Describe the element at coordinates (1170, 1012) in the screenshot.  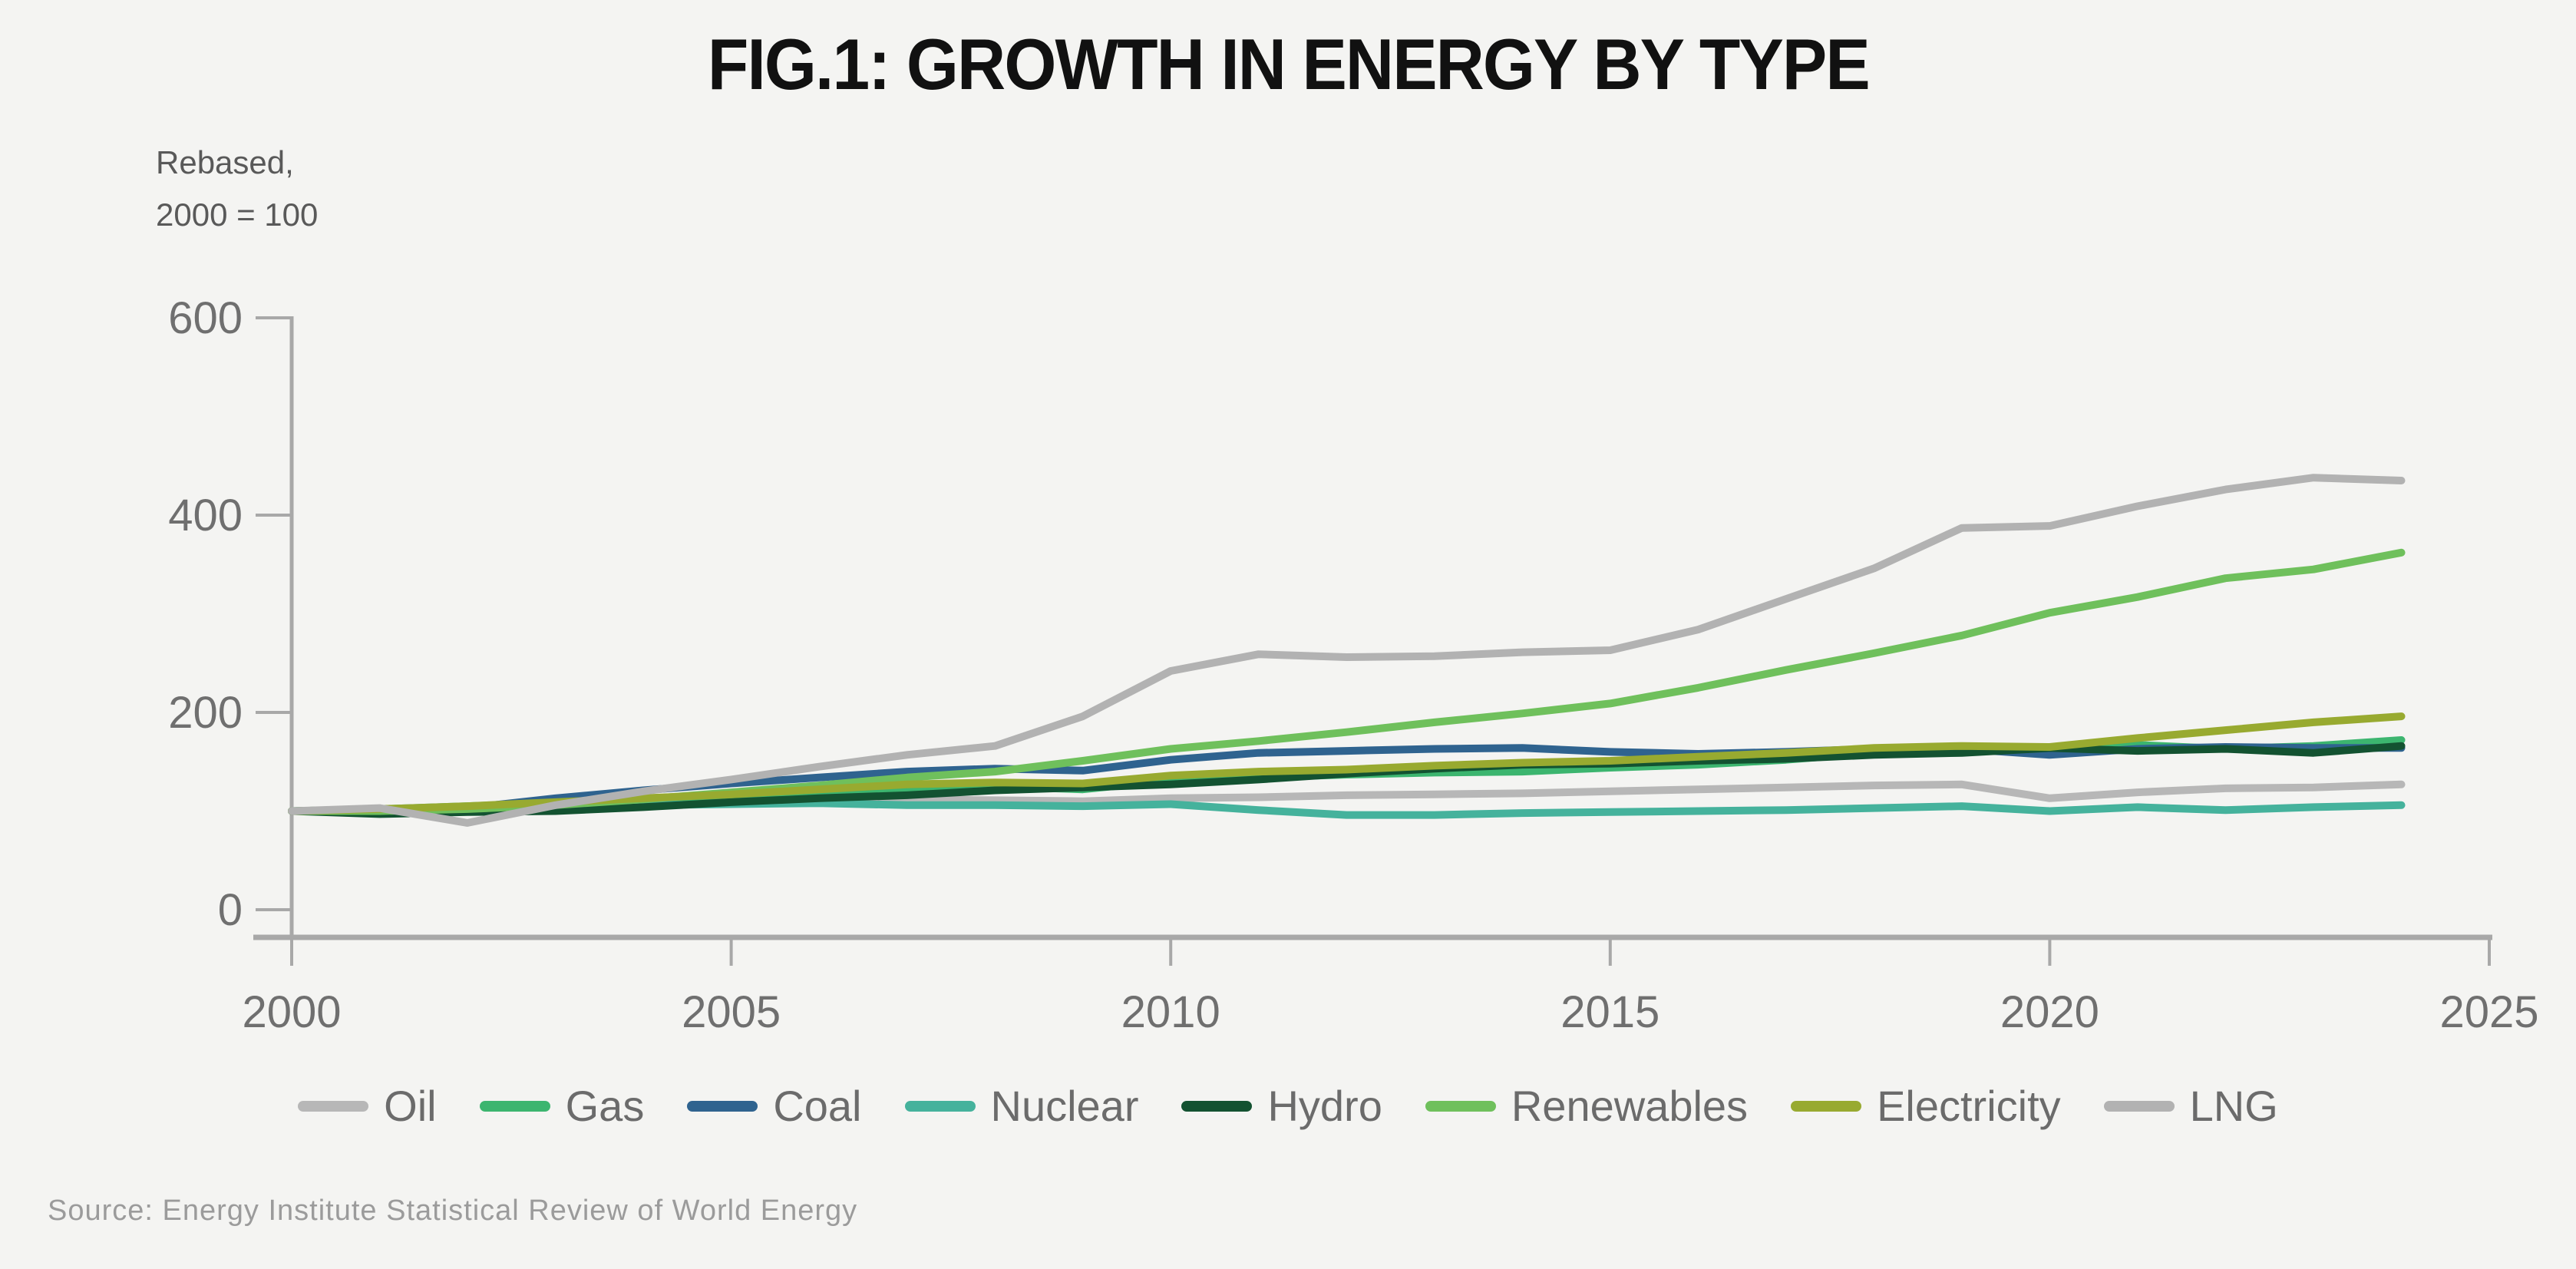
I see `x-axis-tick-label: 2010` at that location.